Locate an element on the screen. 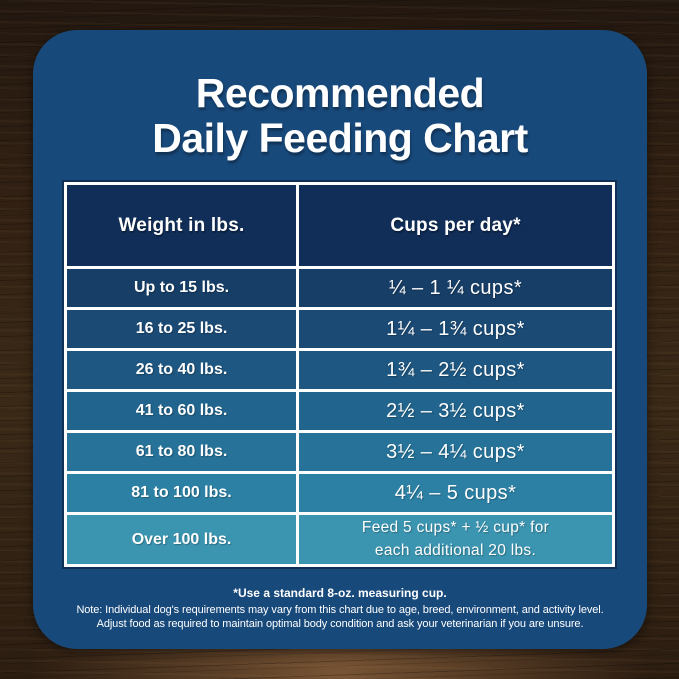  table-row: 16 to 25 lbs. 1¼ – 1¾ cups* is located at coordinates (339, 327).